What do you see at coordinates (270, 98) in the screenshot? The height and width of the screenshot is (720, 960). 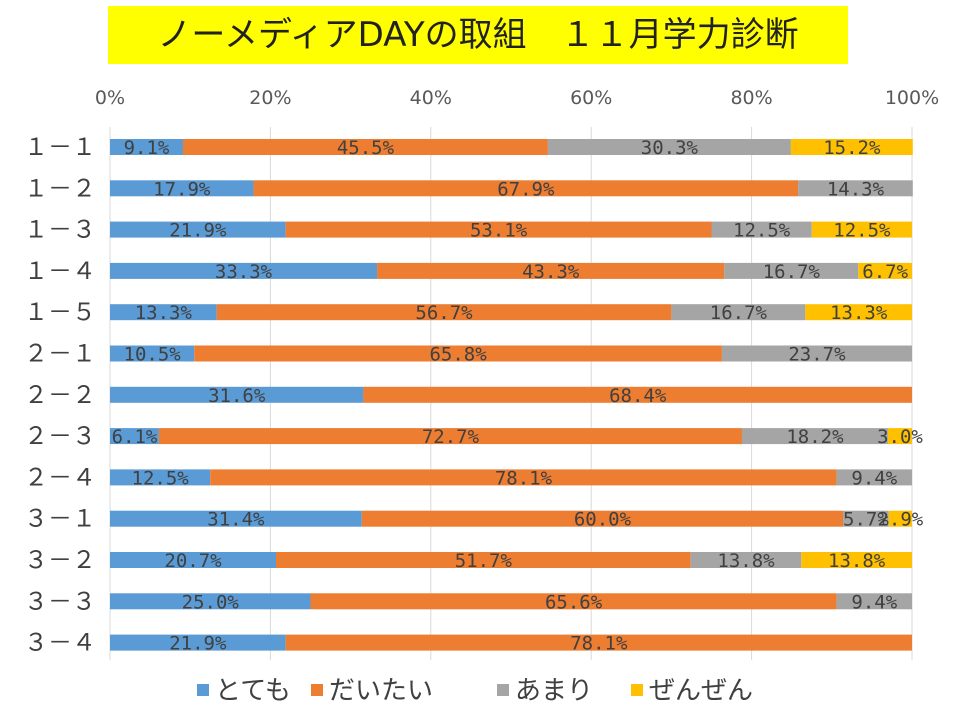 I see `x-tick-label: 20%` at bounding box center [270, 98].